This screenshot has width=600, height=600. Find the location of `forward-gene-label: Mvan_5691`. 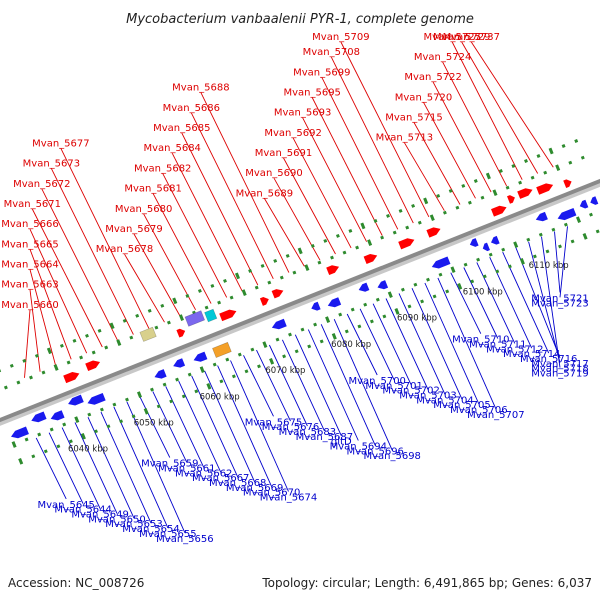

forward-gene-label: Mvan_5691 is located at coordinates (283, 153).